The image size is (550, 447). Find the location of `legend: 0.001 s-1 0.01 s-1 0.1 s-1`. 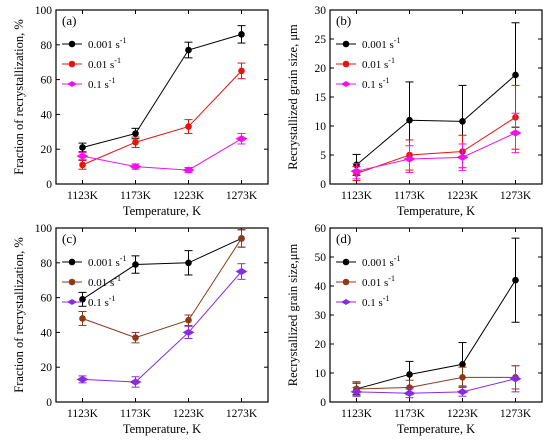

legend: 0.001 s-1 0.01 s-1 0.1 s-1 is located at coordinates (94, 63).